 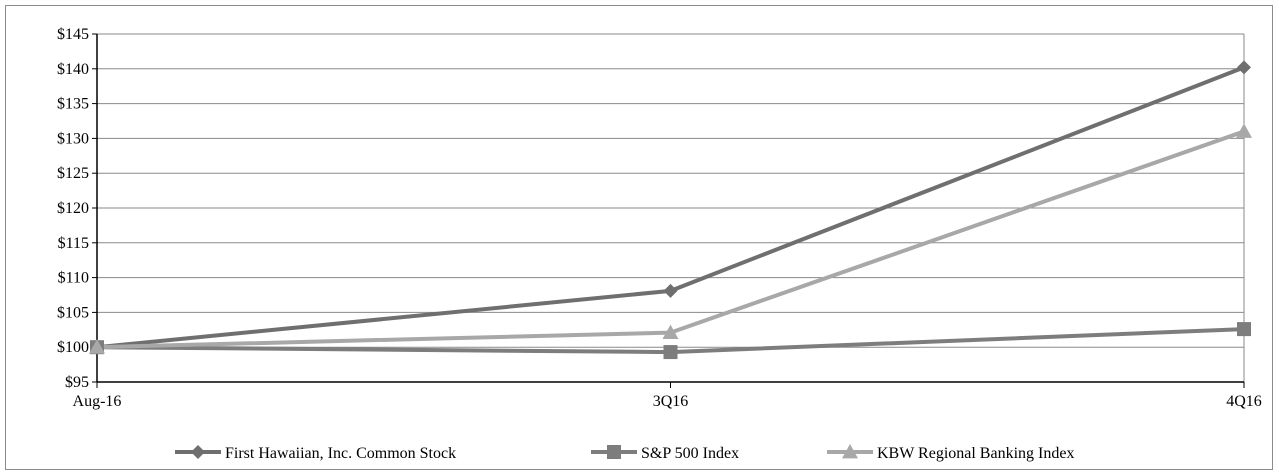 I want to click on x-tick-label: 4Q16, so click(x=1244, y=401).